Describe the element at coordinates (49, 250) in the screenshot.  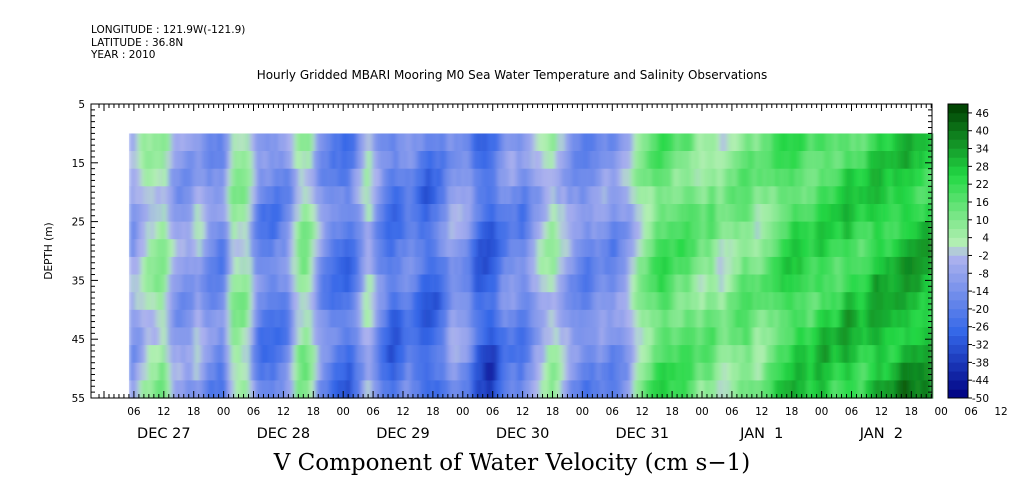
I see `y-axis-label: DEPTH (m)` at that location.